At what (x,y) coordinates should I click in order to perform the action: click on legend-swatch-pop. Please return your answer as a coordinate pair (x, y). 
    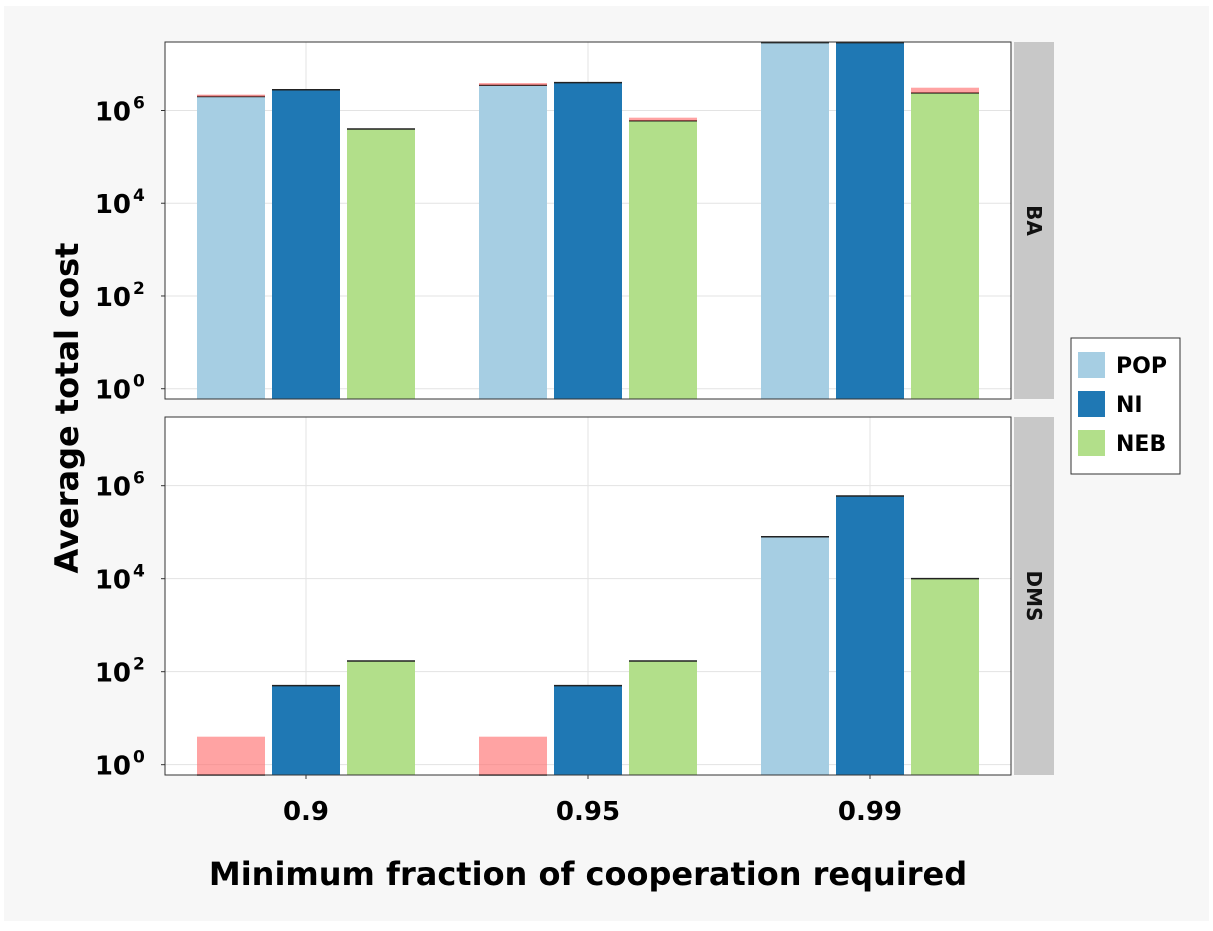
    Looking at the image, I should click on (1091, 365).